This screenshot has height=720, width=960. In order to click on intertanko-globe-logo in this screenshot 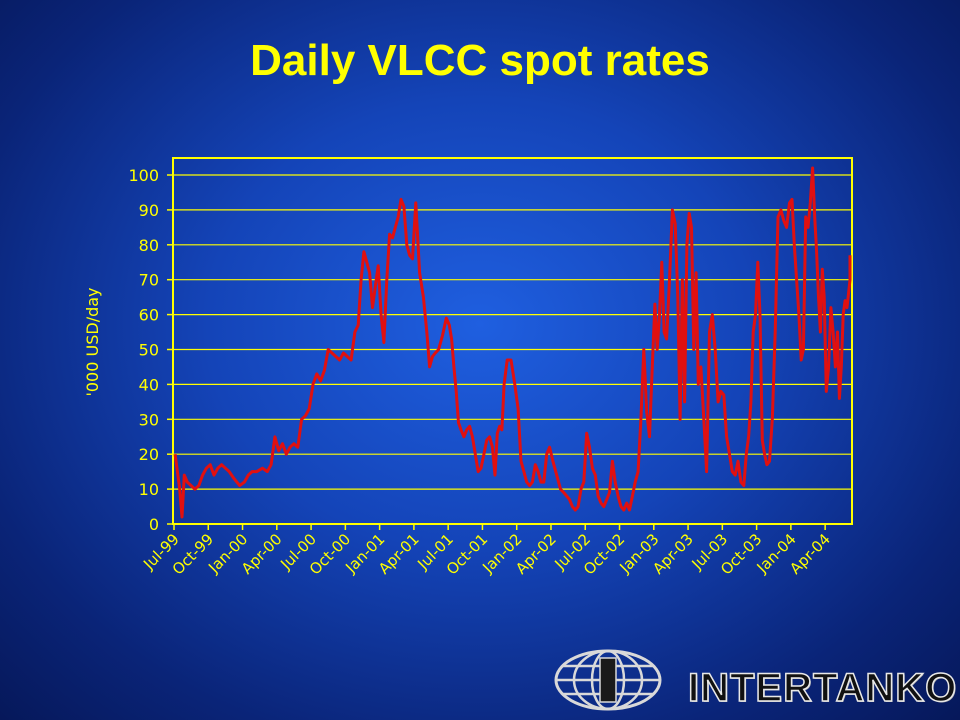, I will do `click(608, 680)`.